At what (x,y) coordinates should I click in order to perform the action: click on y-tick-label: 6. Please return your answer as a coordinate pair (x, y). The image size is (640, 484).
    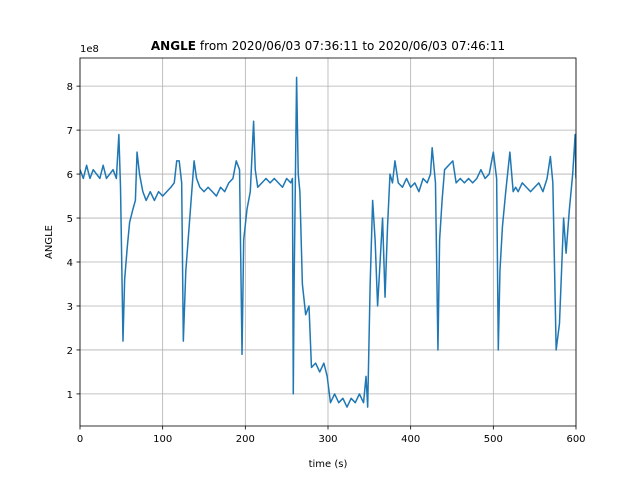
    Looking at the image, I should click on (70, 175).